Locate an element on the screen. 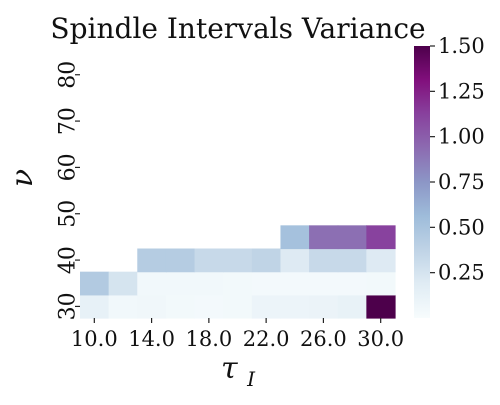  x-tick-label: 18.0 is located at coordinates (208, 339).